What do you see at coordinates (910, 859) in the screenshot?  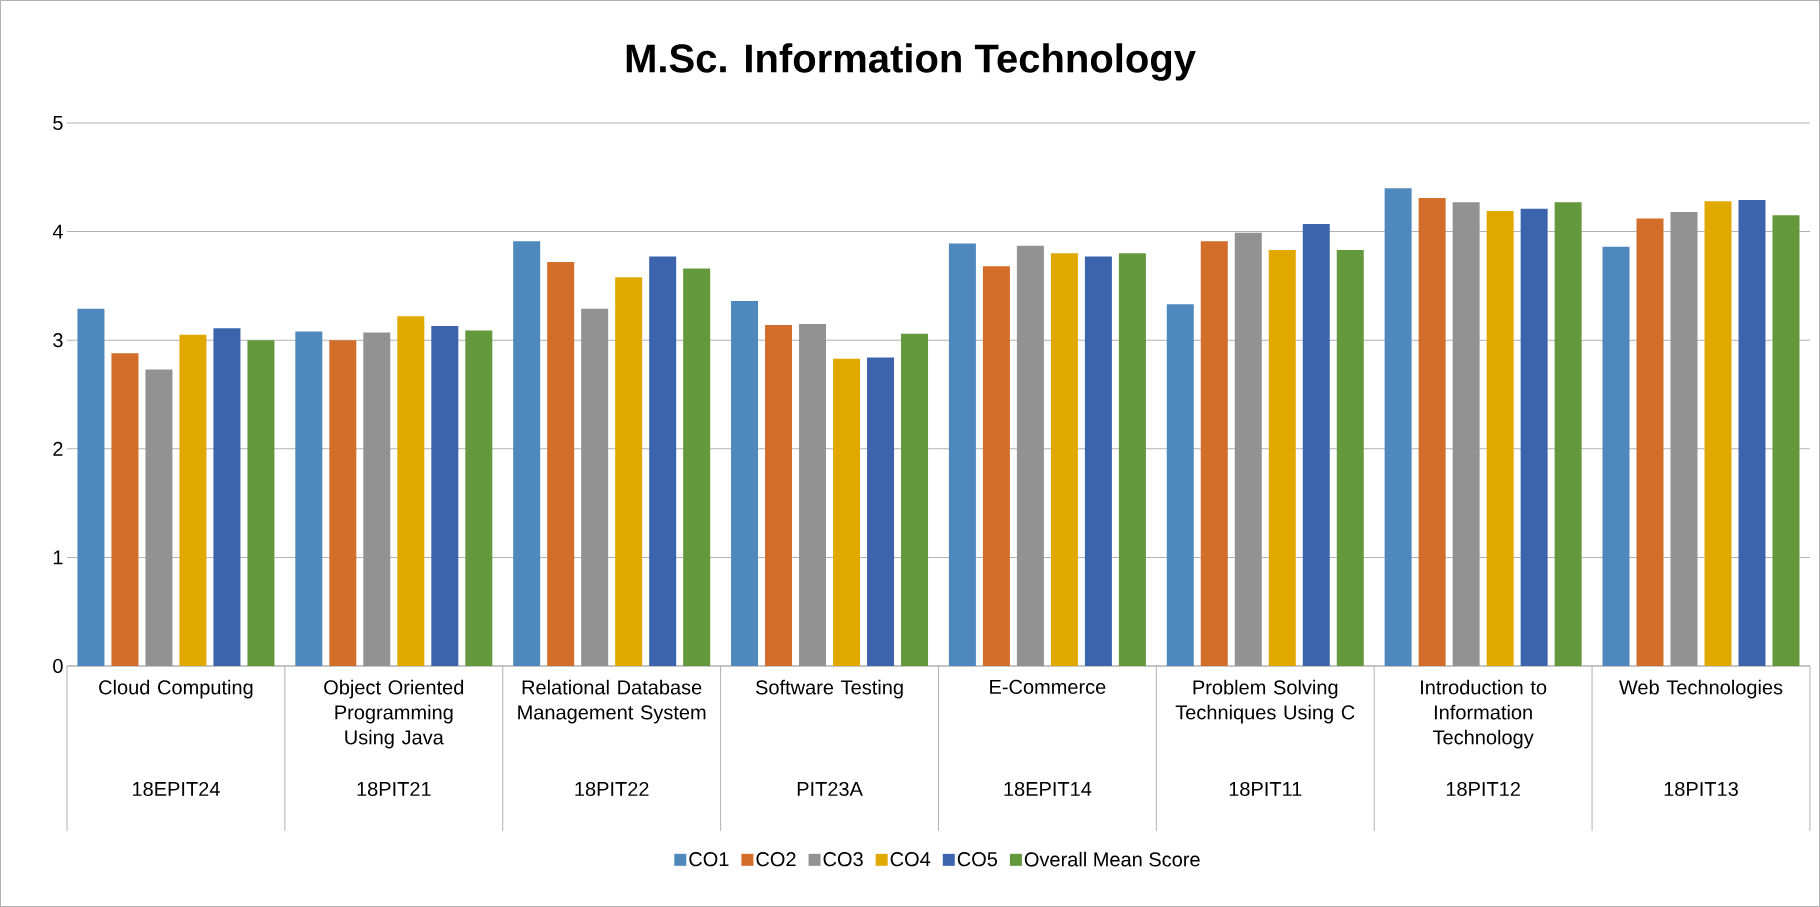 I see `legend-label: CO4` at bounding box center [910, 859].